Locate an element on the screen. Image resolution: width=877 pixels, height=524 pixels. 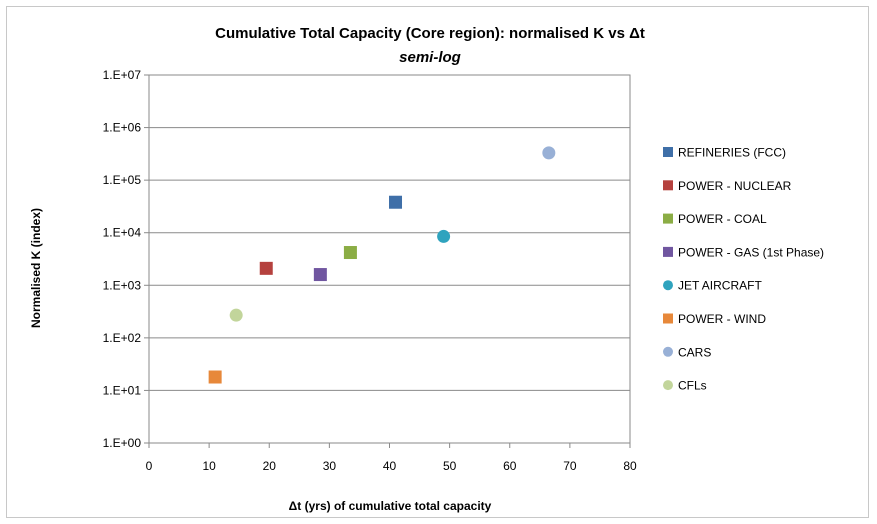
x-tick-label: 0 is located at coordinates (149, 466).